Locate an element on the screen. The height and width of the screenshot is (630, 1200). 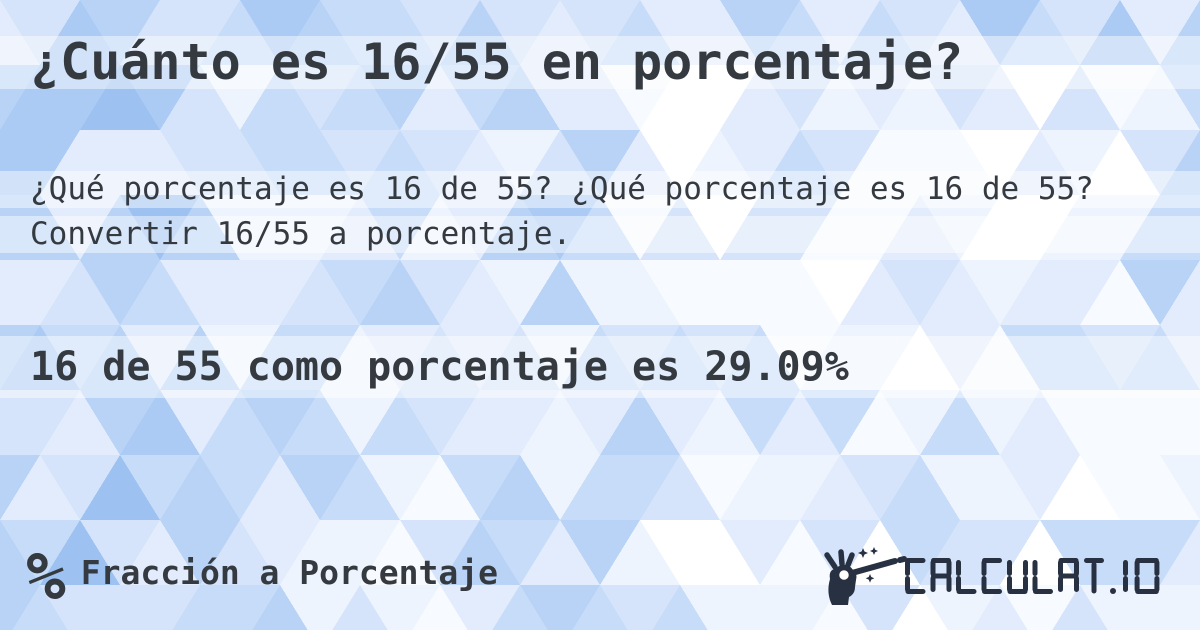
page-title: ¿Cuánto es 16/55 en porcentaje? is located at coordinates (497, 62).